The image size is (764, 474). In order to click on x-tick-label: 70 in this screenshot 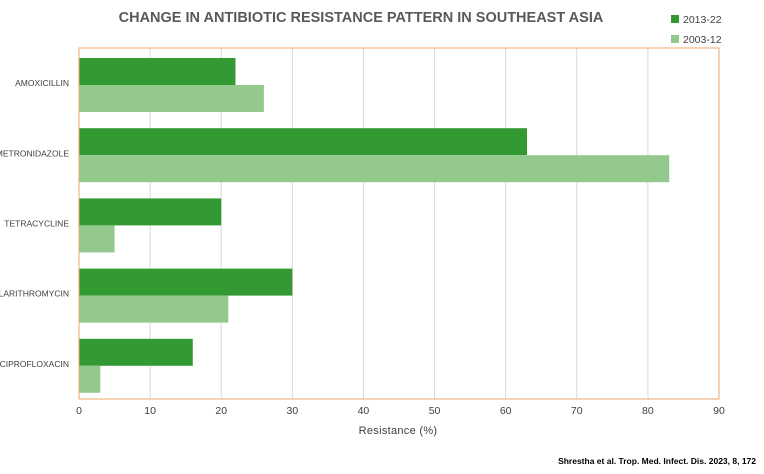, I will do `click(577, 411)`.